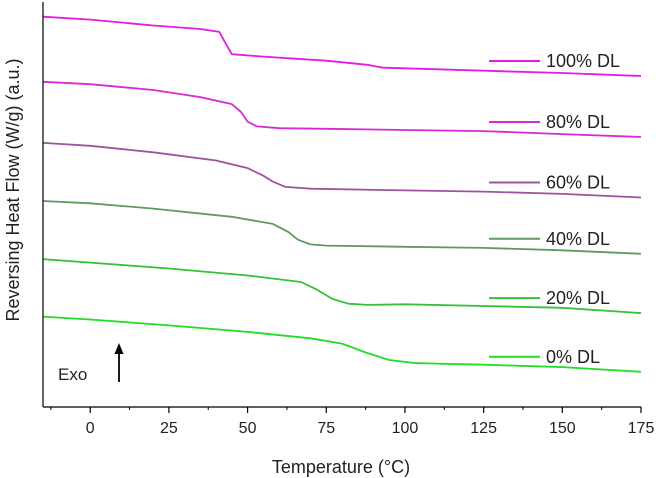  Describe the element at coordinates (119, 362) in the screenshot. I see `arrow-up-icon` at that location.